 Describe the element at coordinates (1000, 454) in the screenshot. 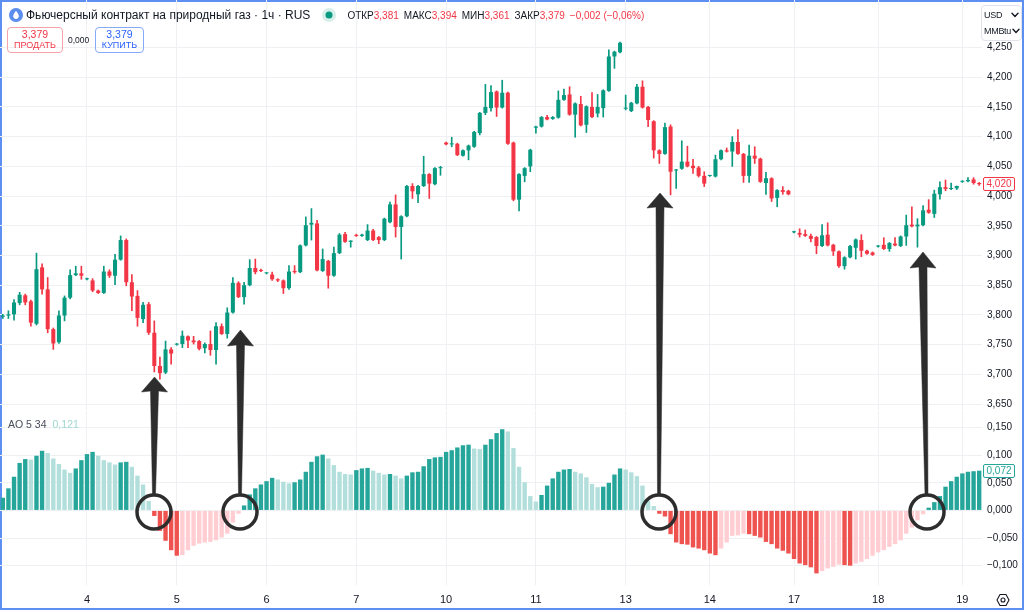

I see `y-tick-label: 0,100` at that location.